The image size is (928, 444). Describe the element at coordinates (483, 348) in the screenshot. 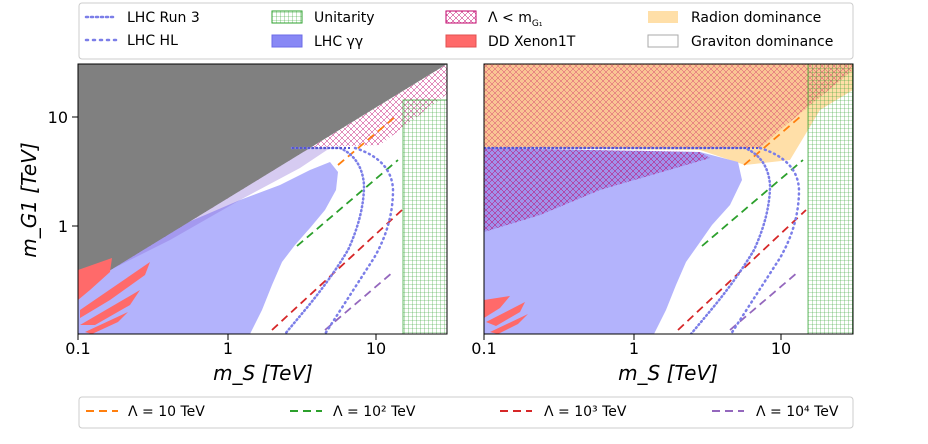

I see `right-xtick-0.1: 0.1` at that location.